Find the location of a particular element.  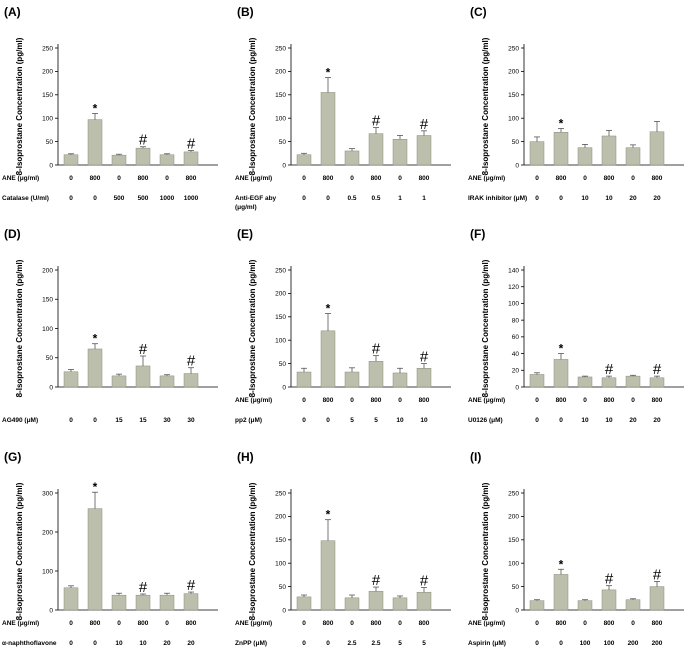

row-value: 100 is located at coordinates (585, 643).